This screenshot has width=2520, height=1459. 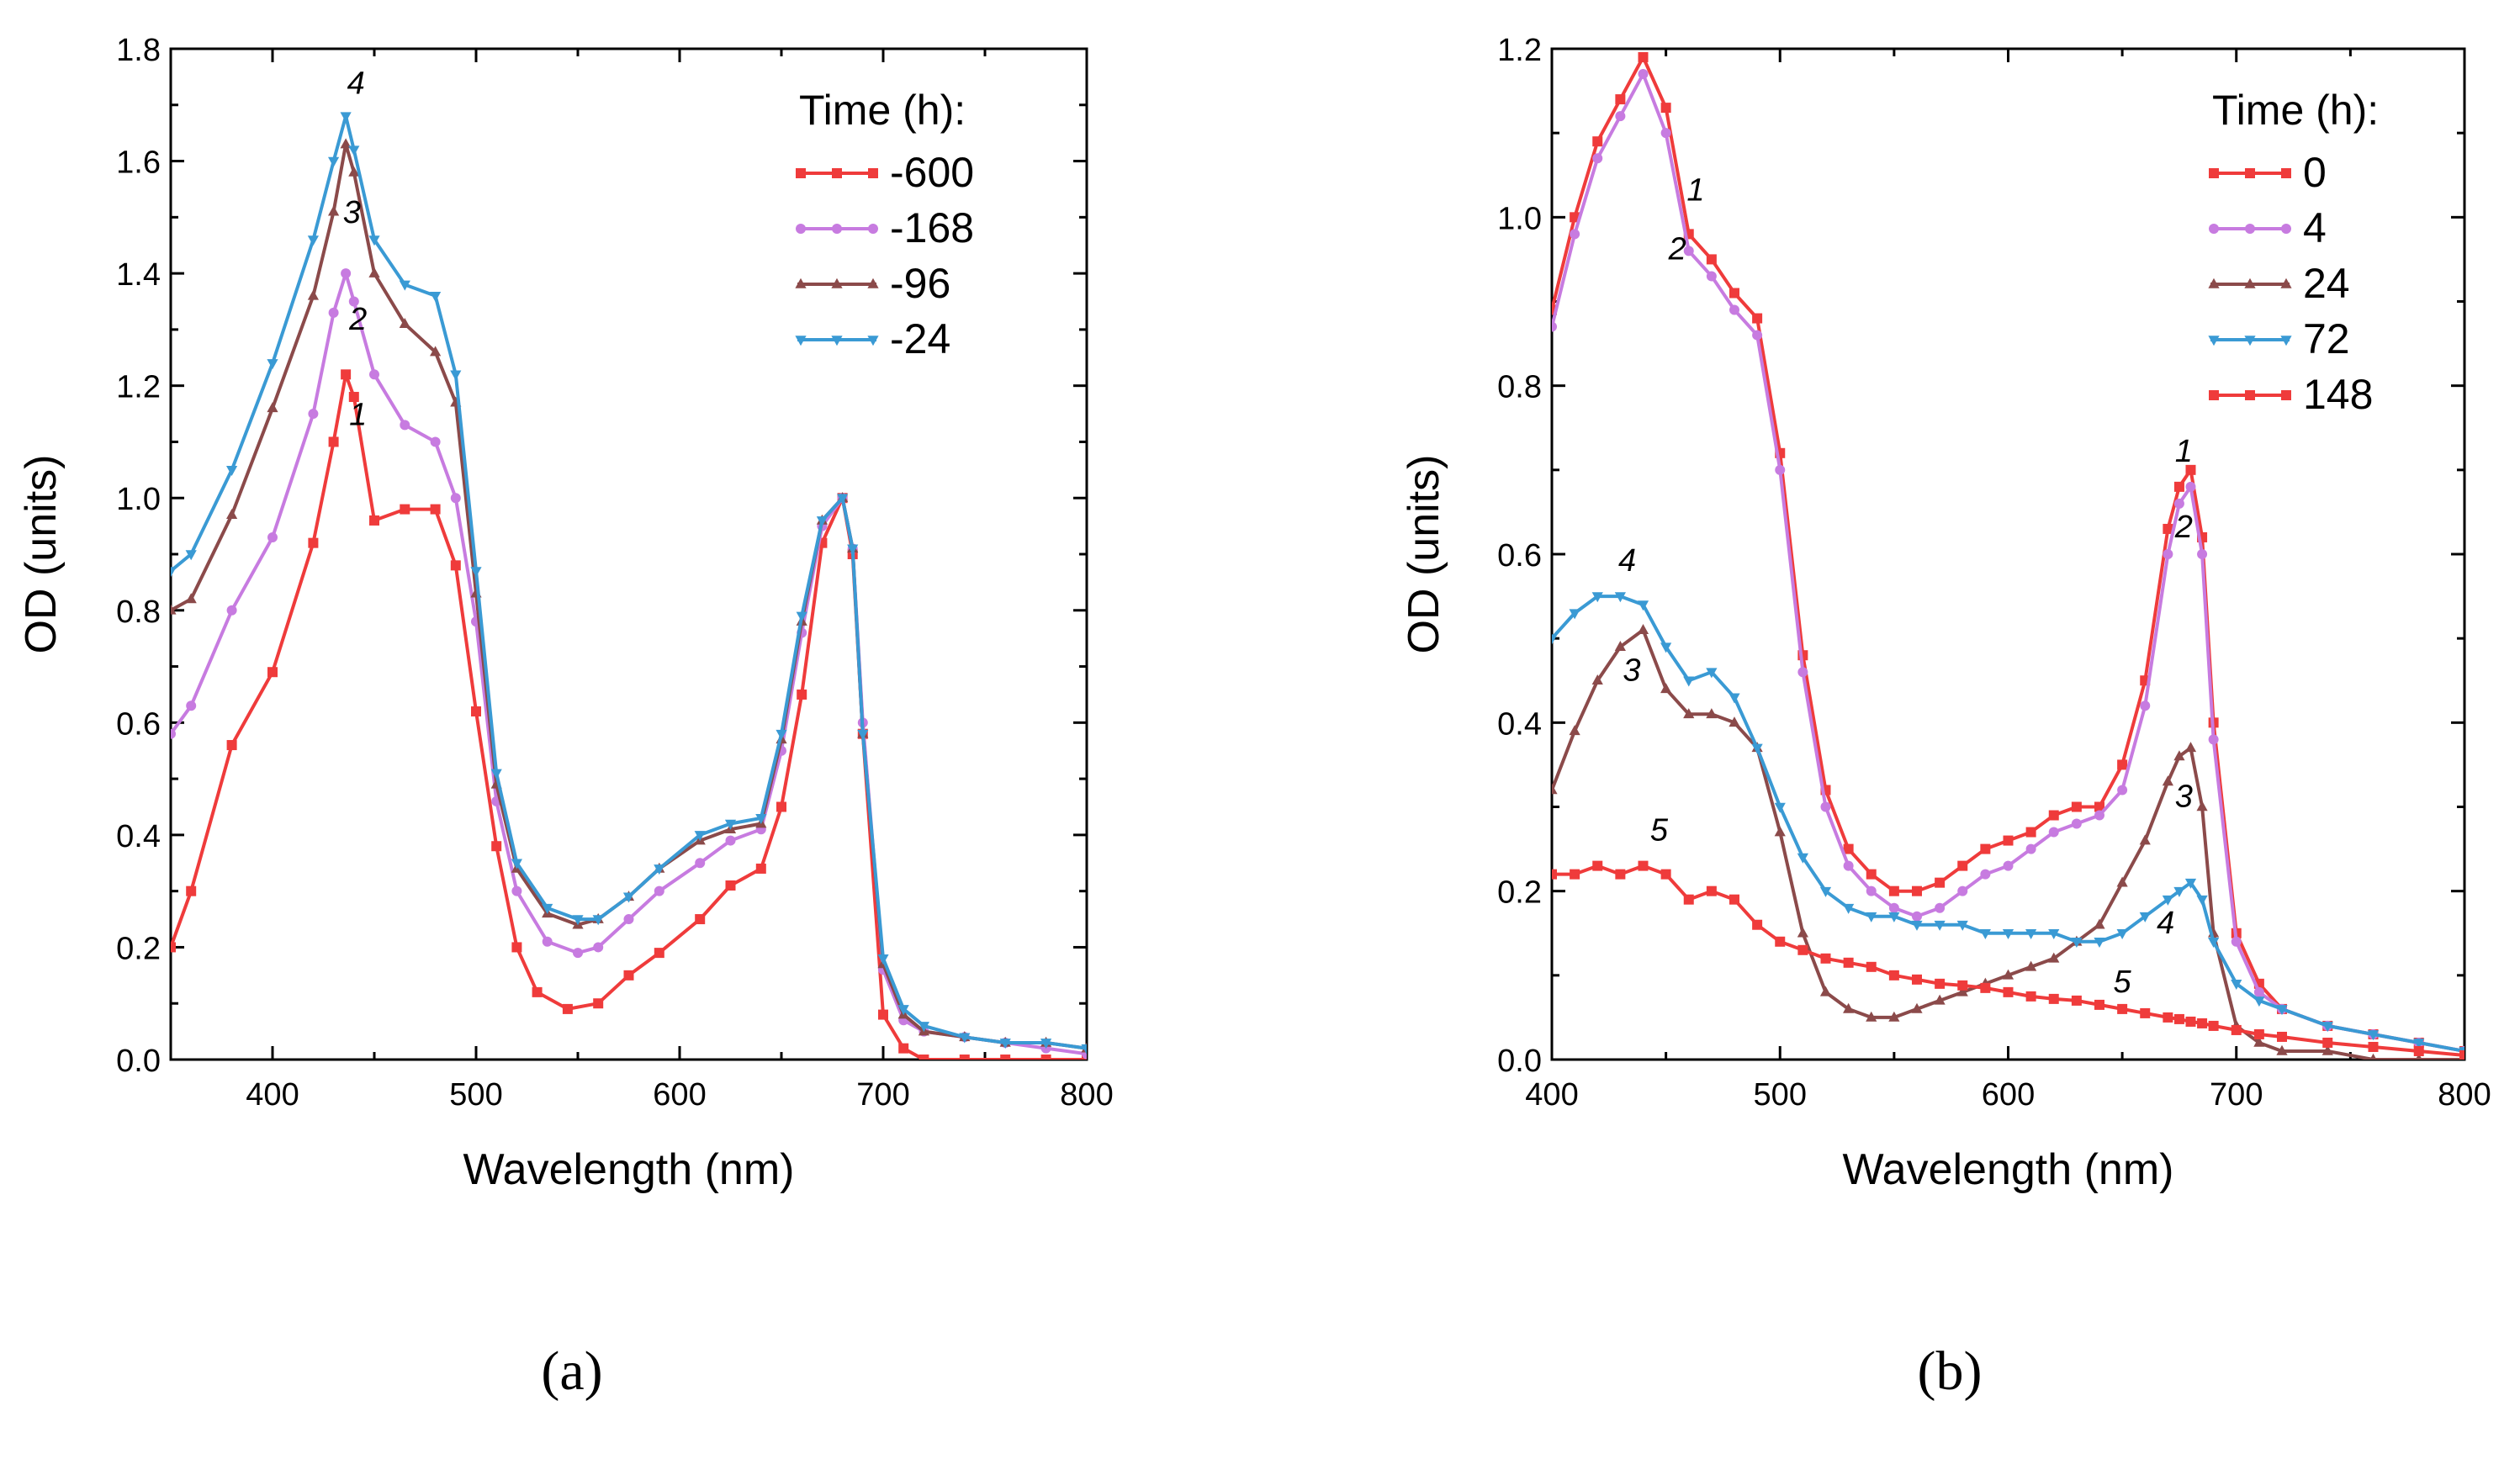 What do you see at coordinates (2326, 283) in the screenshot?
I see `legend-entry-label: 24` at bounding box center [2326, 283].